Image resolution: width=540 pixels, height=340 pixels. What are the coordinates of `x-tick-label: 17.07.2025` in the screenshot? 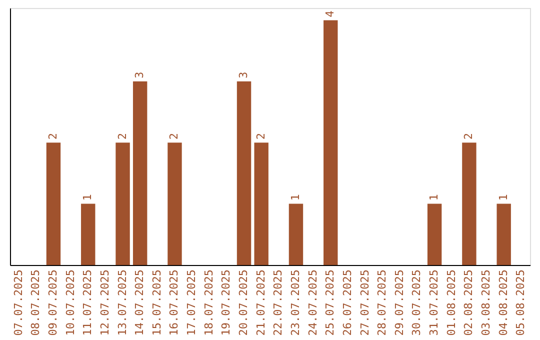 It's located at (191, 303).